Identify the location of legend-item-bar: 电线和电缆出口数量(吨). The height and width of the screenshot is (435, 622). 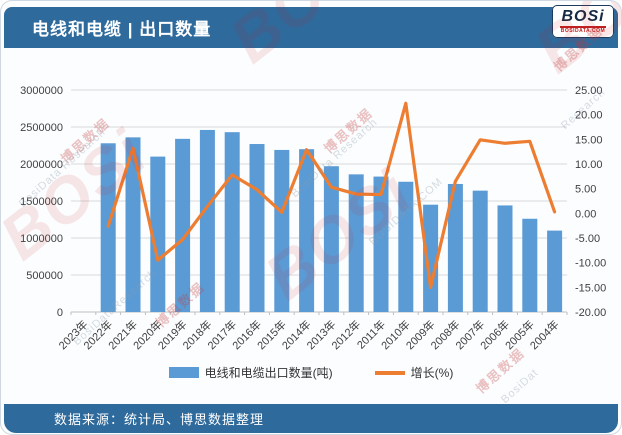
(250, 372).